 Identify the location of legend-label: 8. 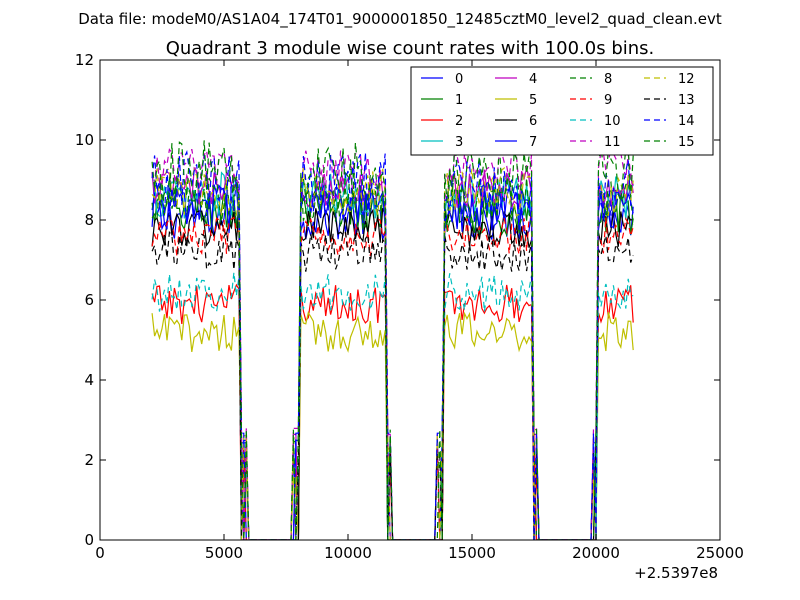
(608, 79).